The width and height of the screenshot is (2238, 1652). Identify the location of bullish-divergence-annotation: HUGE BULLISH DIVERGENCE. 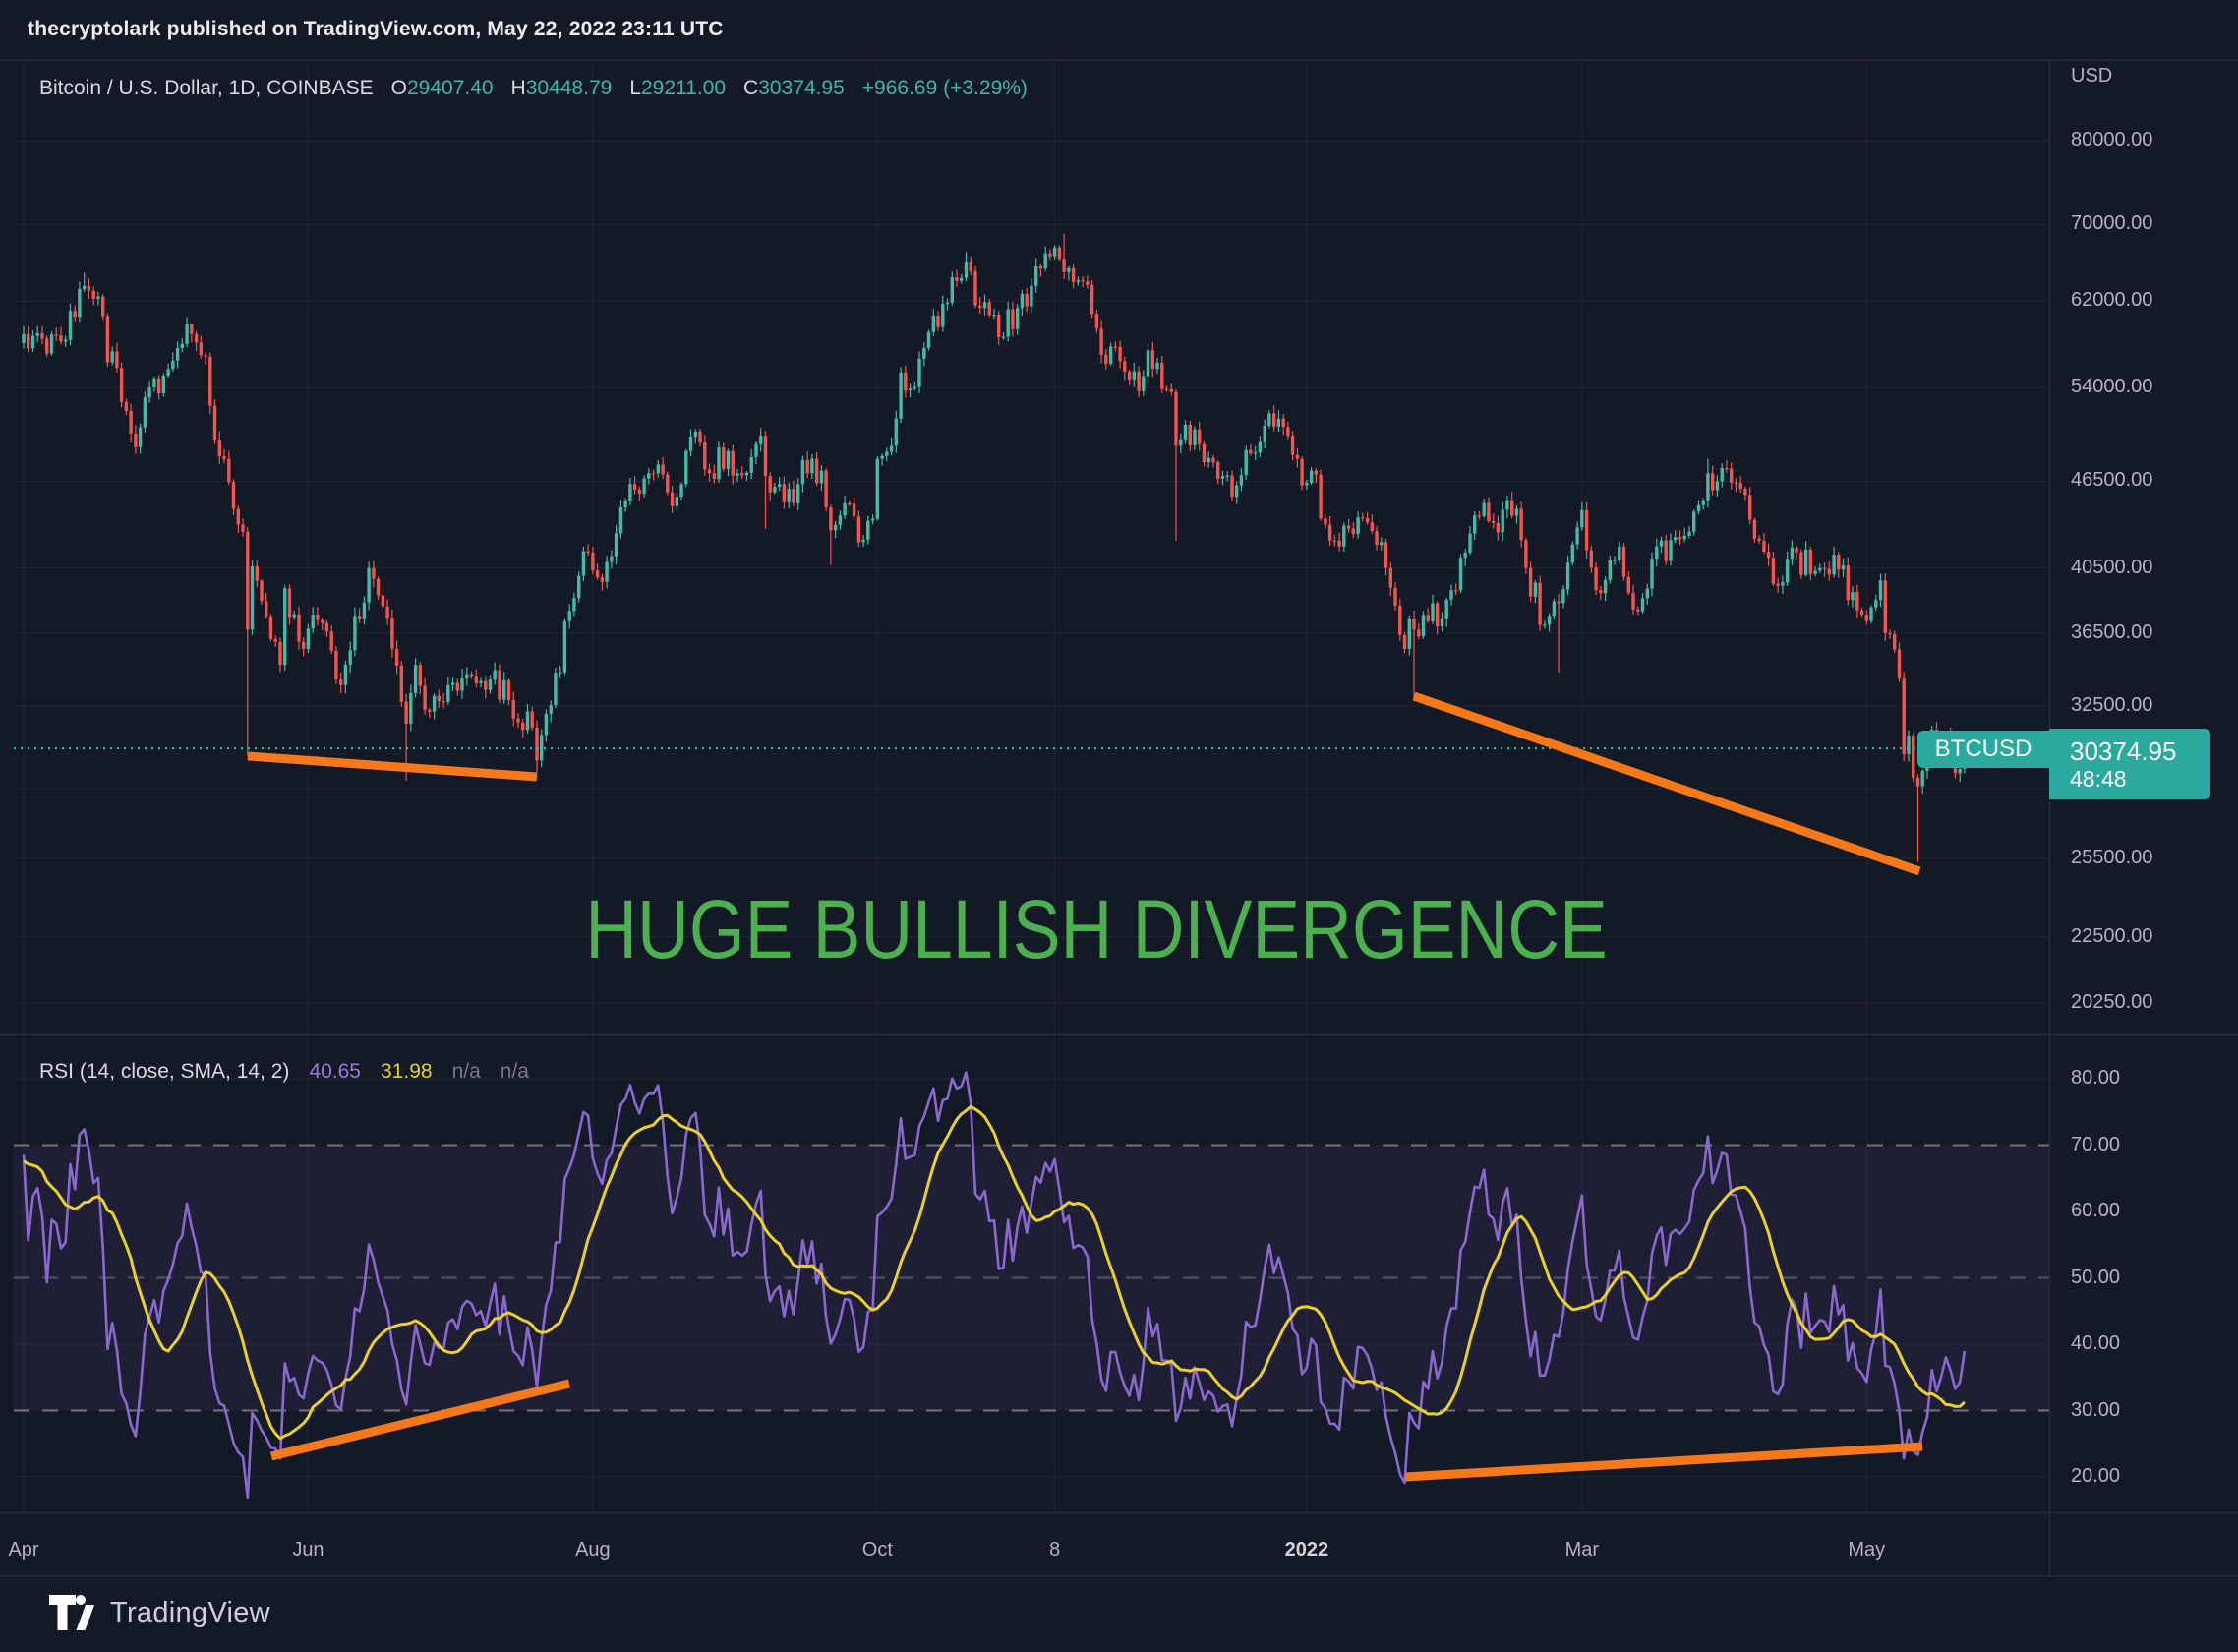
(1096, 929).